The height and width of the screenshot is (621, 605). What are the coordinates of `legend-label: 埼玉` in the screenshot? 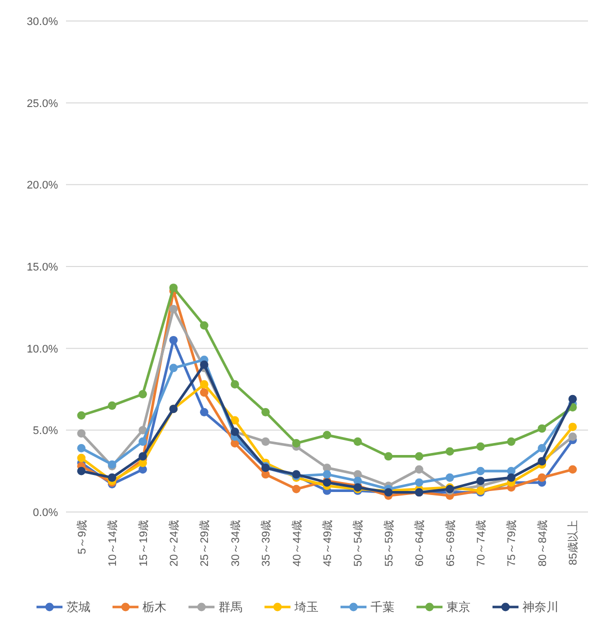 It's located at (306, 607).